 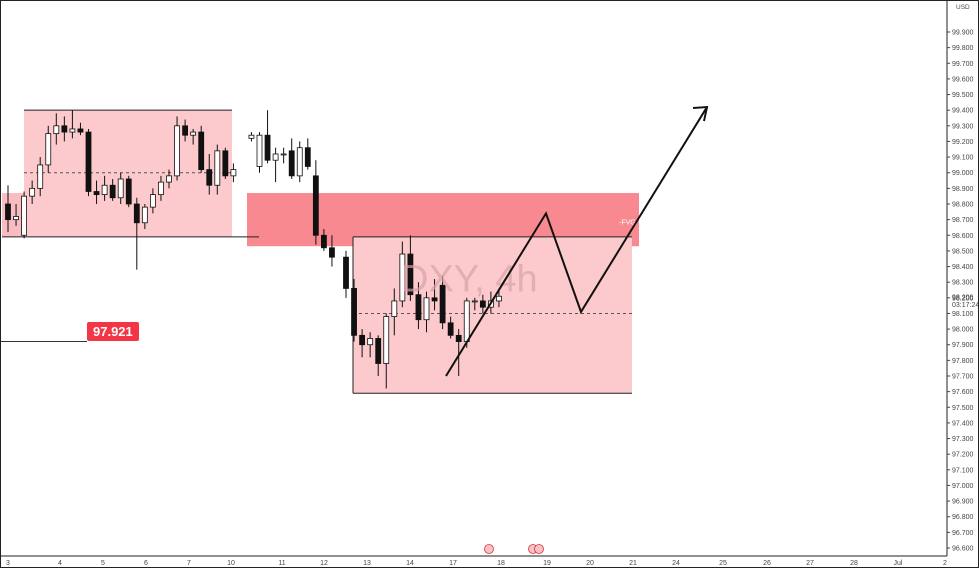 I want to click on currency-label: USD, so click(x=963, y=7).